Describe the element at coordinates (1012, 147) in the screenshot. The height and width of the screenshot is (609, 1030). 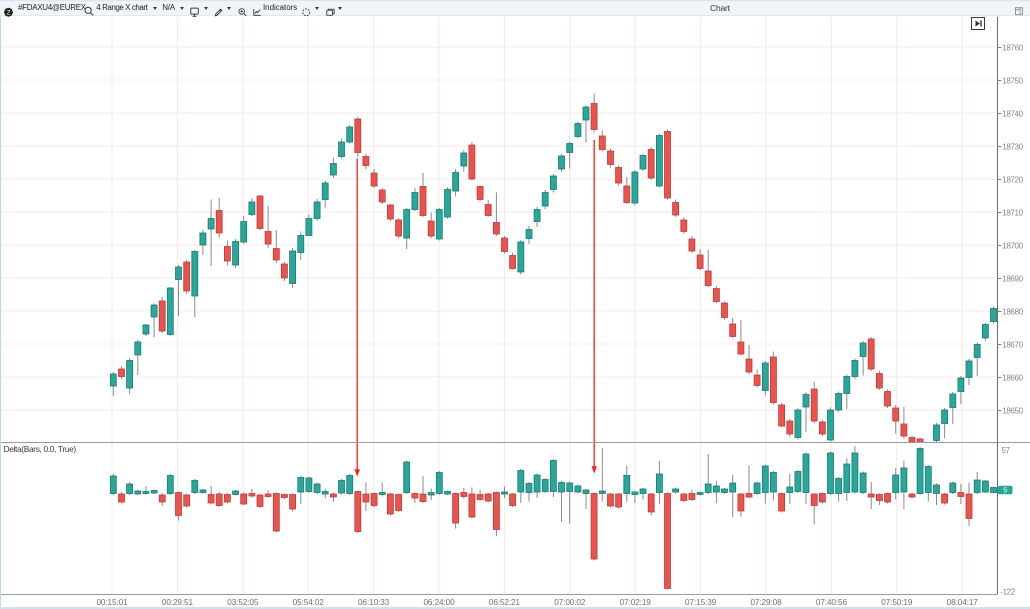
I see `svg-text: 18730` at that location.